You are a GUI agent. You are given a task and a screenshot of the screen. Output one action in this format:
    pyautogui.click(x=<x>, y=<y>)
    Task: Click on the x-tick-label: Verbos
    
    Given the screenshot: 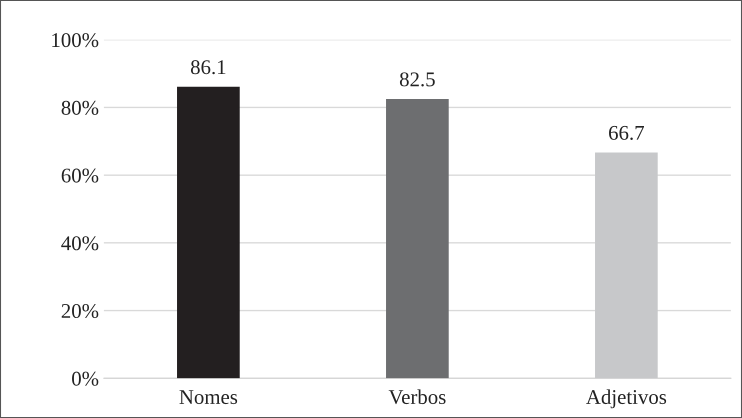 What is the action you would take?
    pyautogui.click(x=417, y=396)
    